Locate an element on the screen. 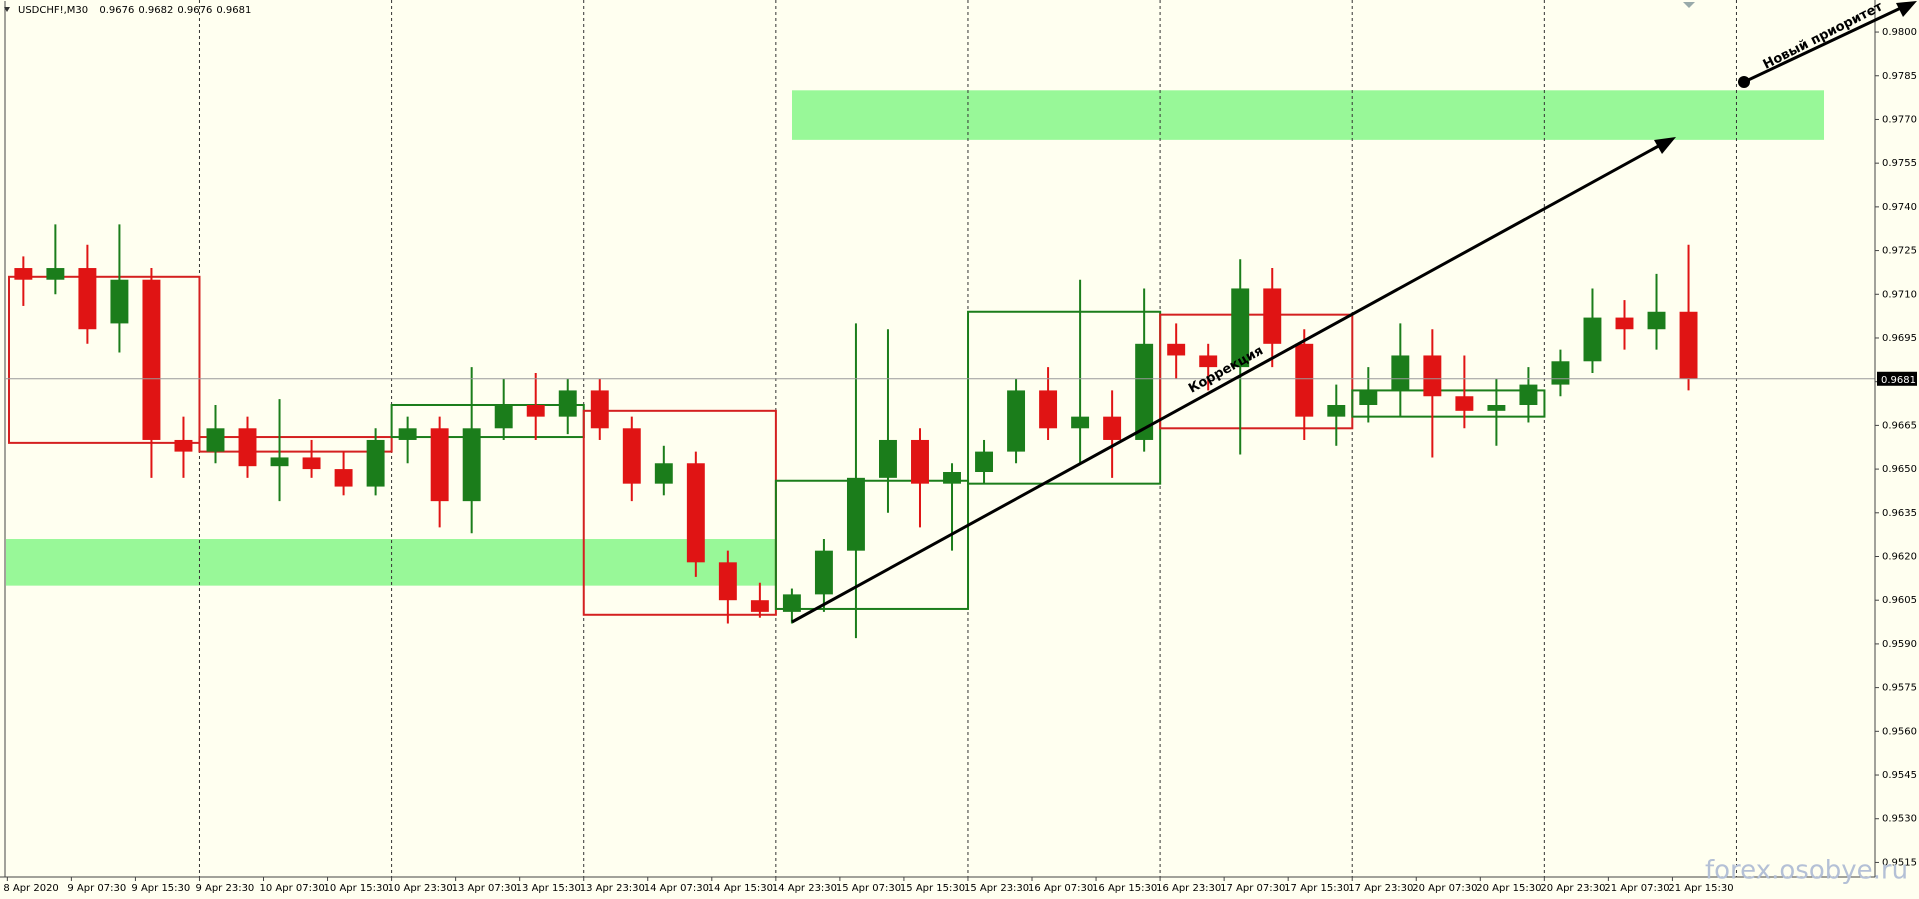 This screenshot has height=899, width=1919. x-tick-label: 17 Apr 23:30 is located at coordinates (1380, 888).